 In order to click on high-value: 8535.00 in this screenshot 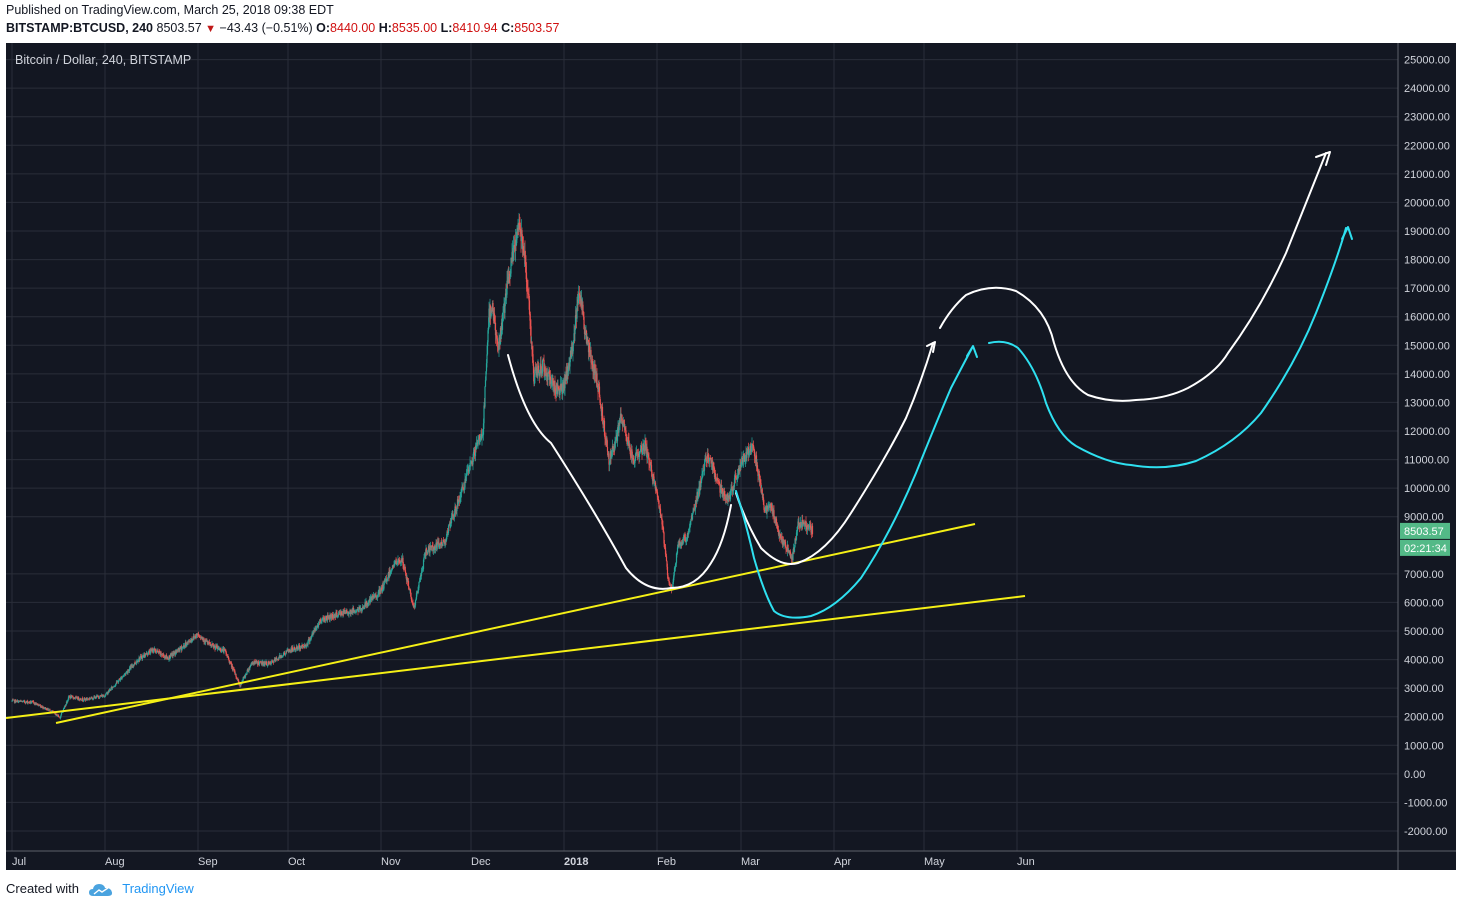, I will do `click(414, 28)`.